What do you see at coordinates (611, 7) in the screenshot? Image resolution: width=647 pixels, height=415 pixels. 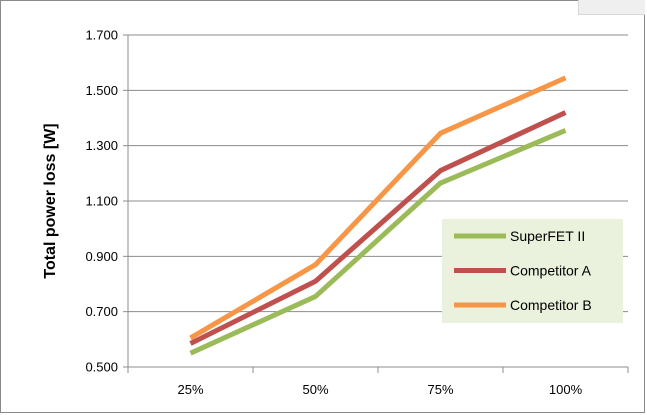 I see `corner-tab` at bounding box center [611, 7].